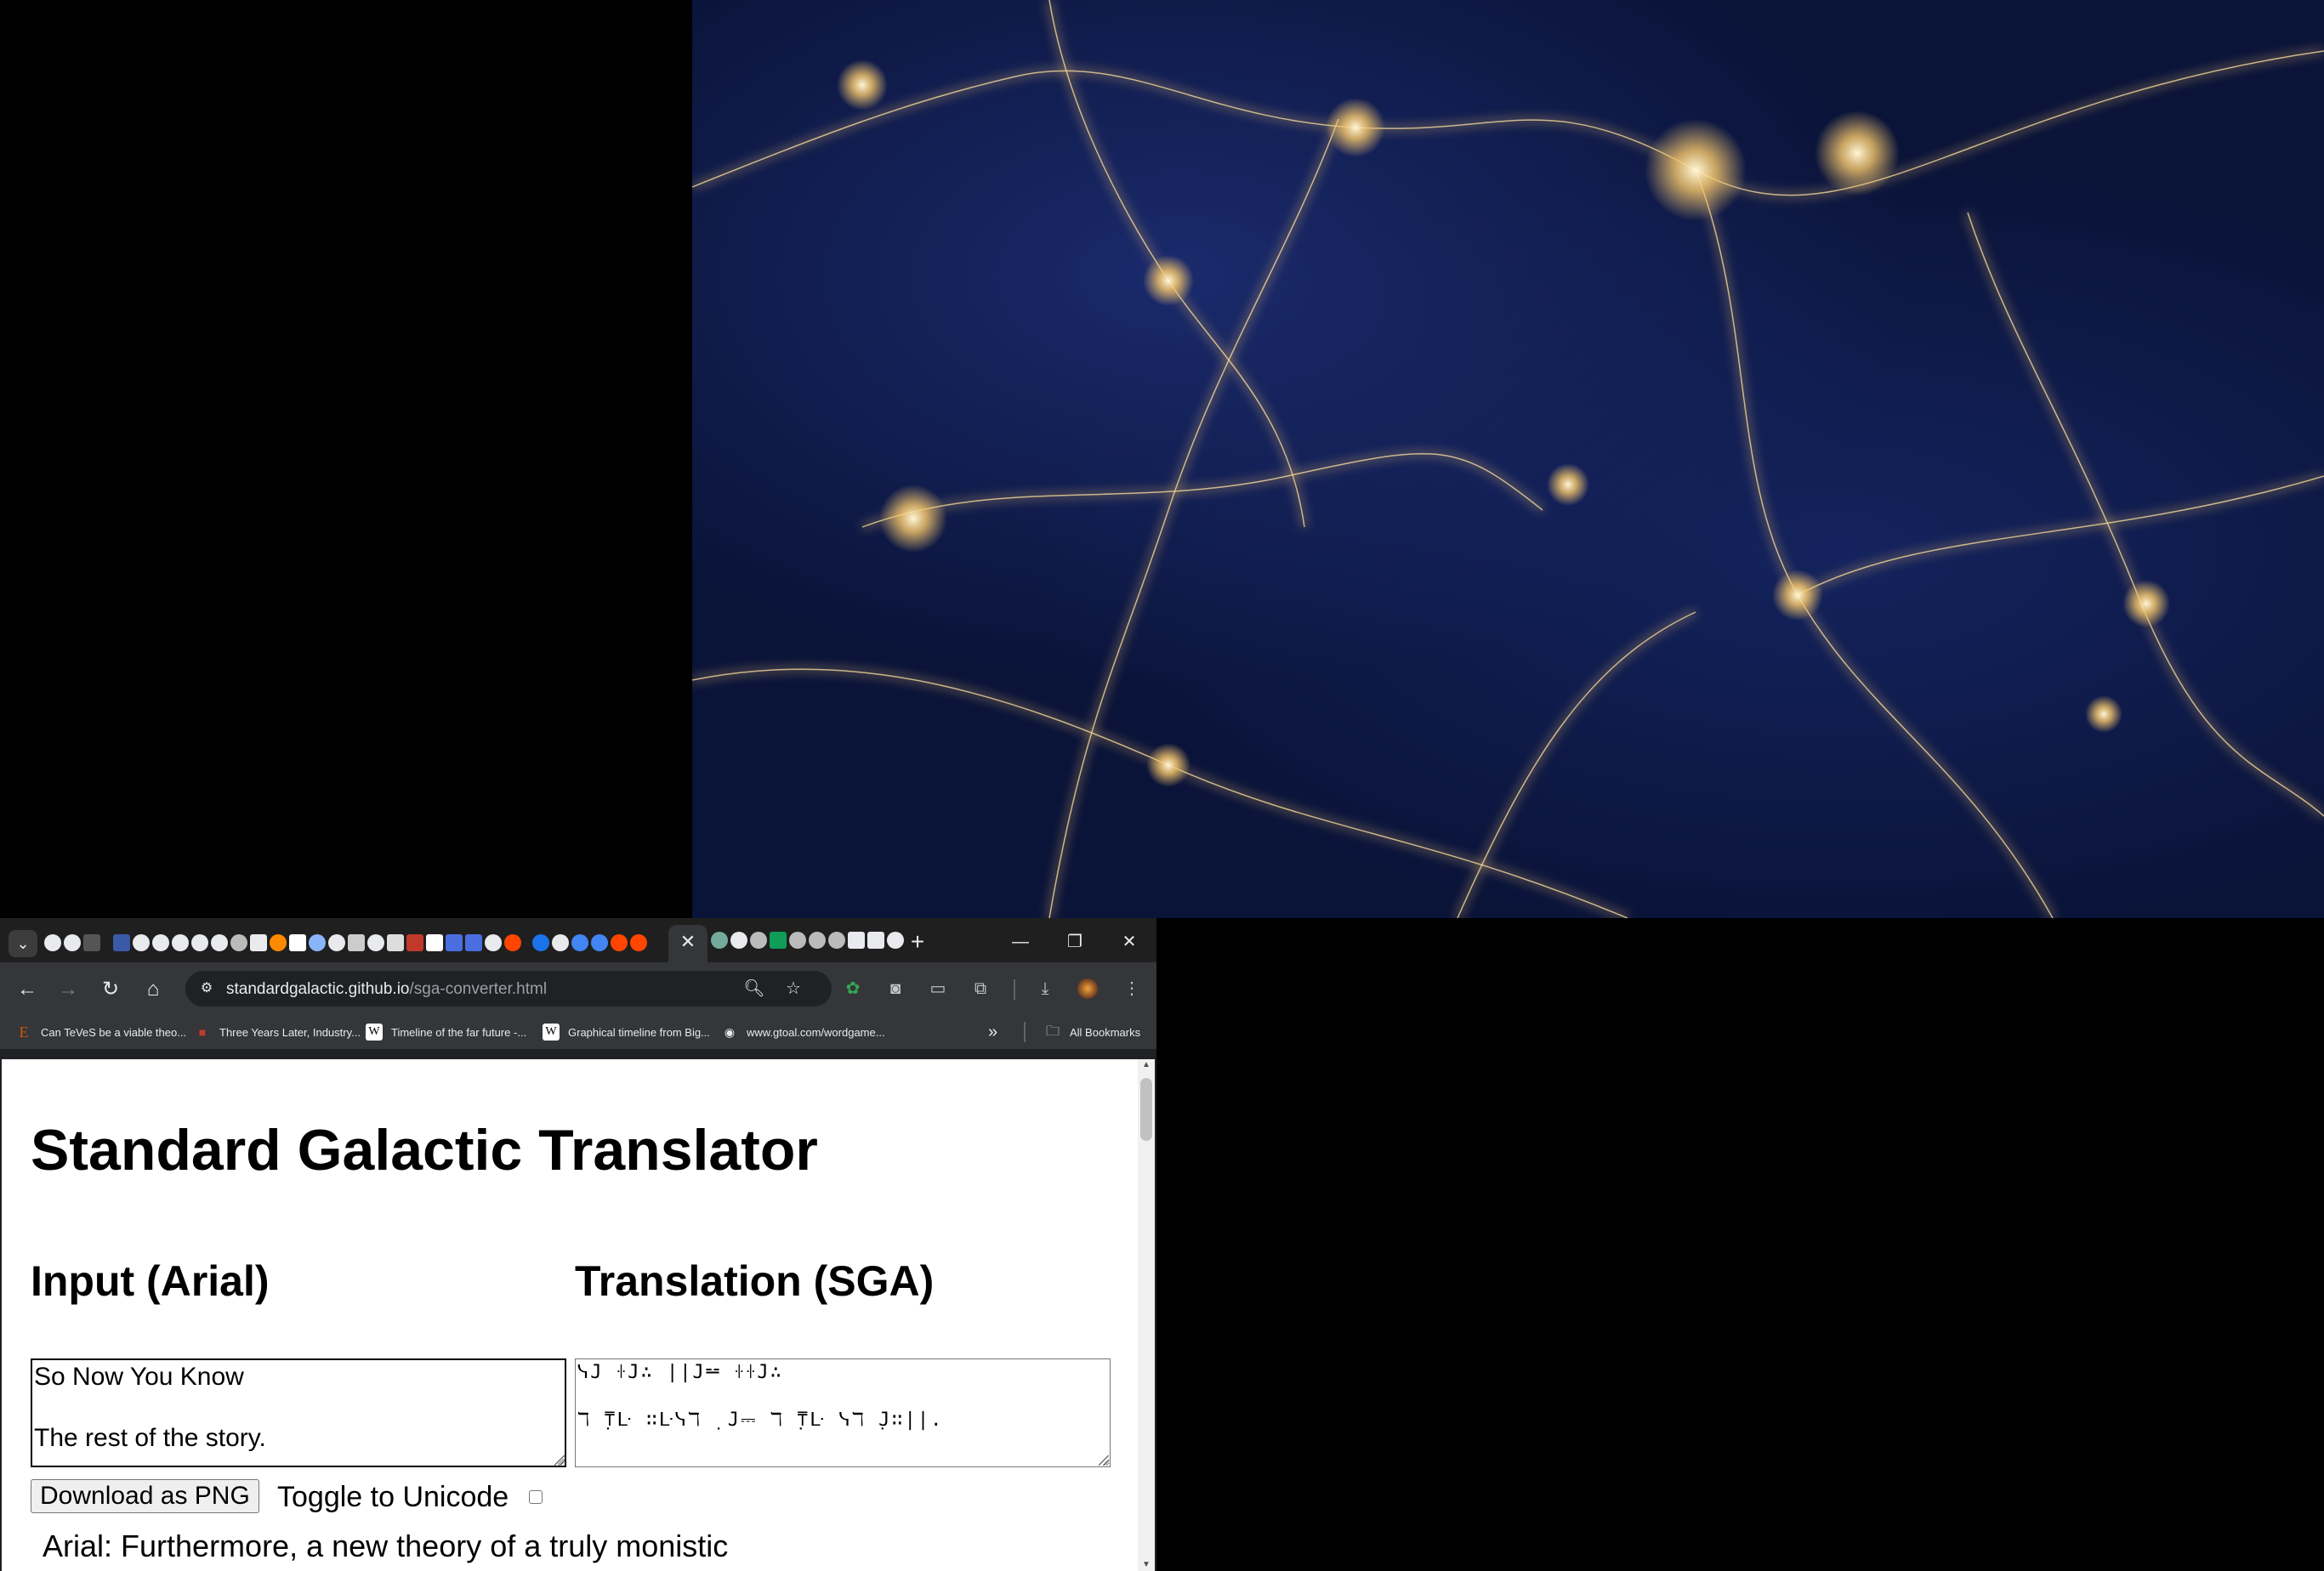 Image resolution: width=2324 pixels, height=1571 pixels. What do you see at coordinates (1146, 1564) in the screenshot?
I see `scroll-down-arrow-icon: ▼` at bounding box center [1146, 1564].